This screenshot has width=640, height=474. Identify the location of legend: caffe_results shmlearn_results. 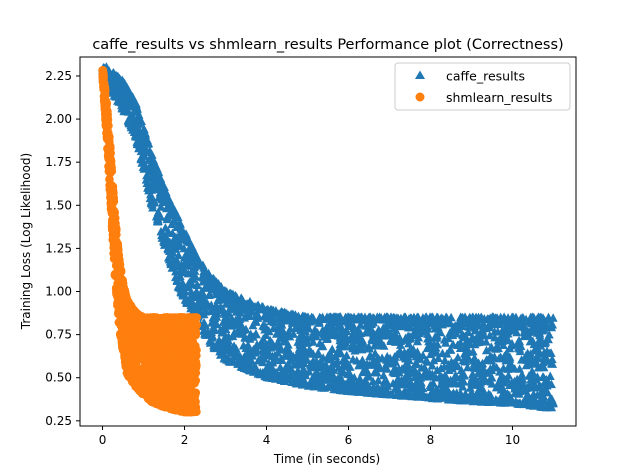
(482, 86).